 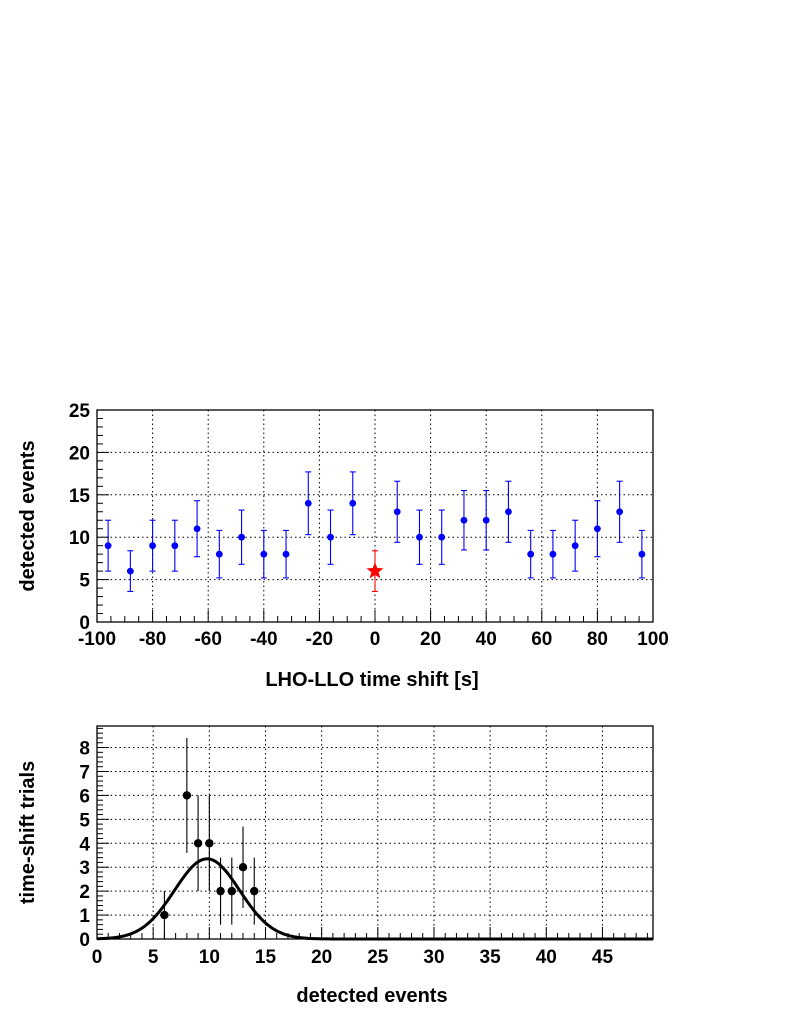 I want to click on y-tick-label: 3, so click(x=84, y=868).